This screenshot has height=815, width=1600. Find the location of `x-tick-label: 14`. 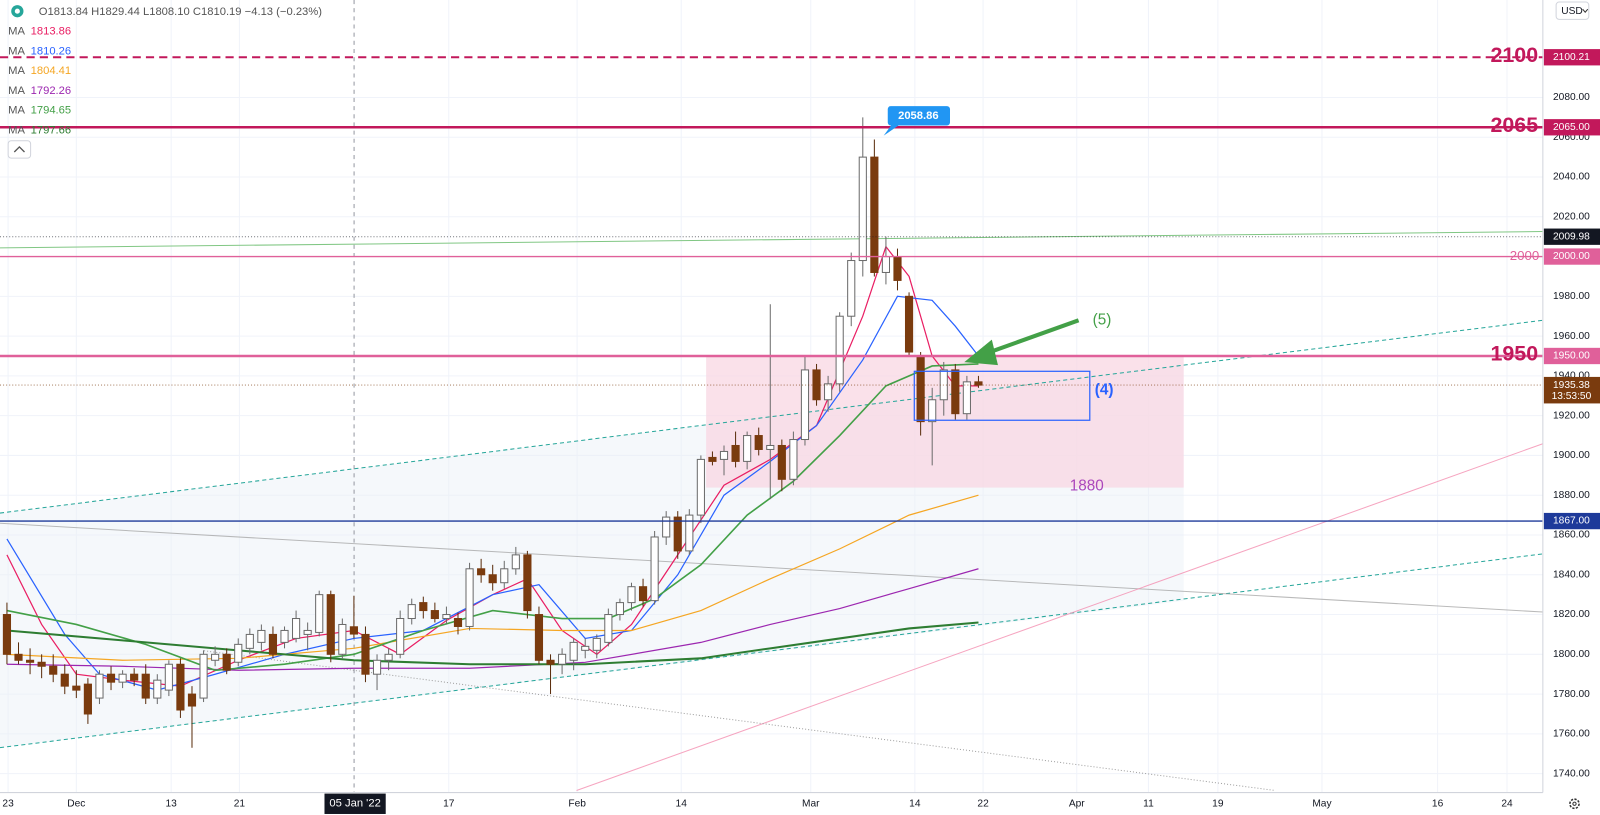

x-tick-label: 14 is located at coordinates (915, 803).